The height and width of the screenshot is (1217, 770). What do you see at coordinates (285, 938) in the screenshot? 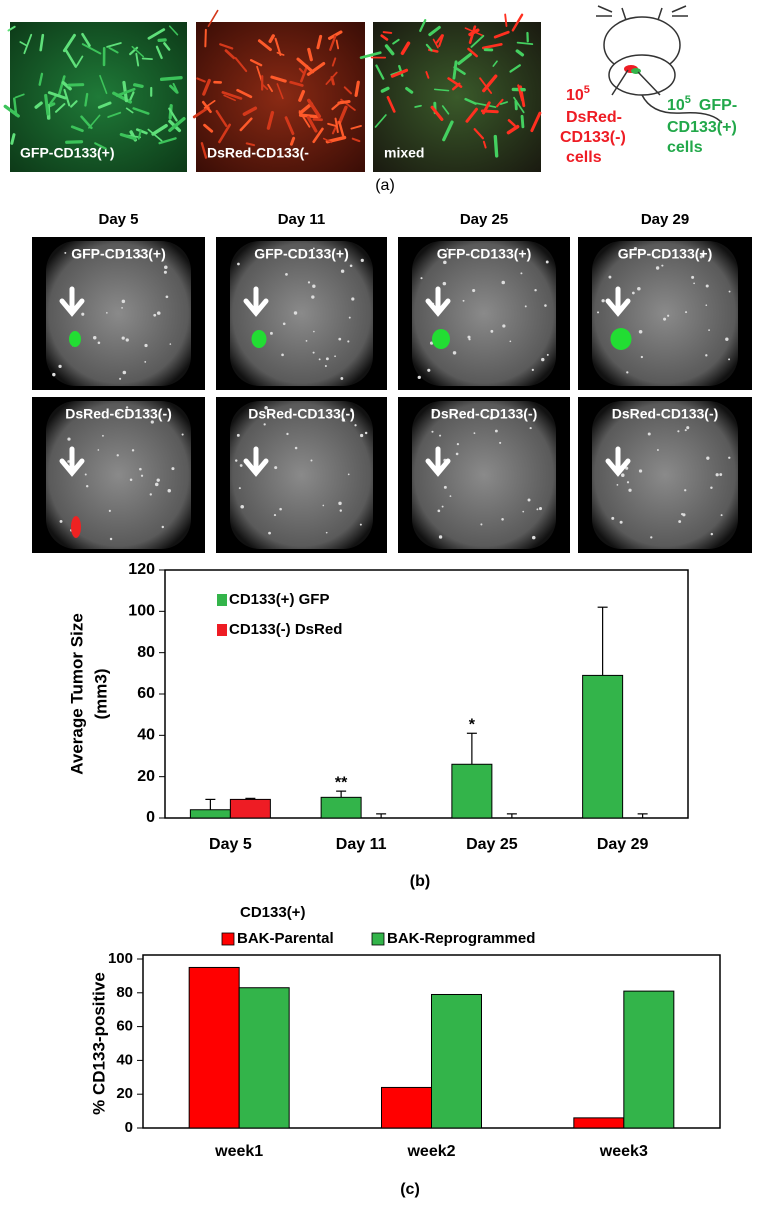
I see `legend-label: BAK-Parental` at bounding box center [285, 938].